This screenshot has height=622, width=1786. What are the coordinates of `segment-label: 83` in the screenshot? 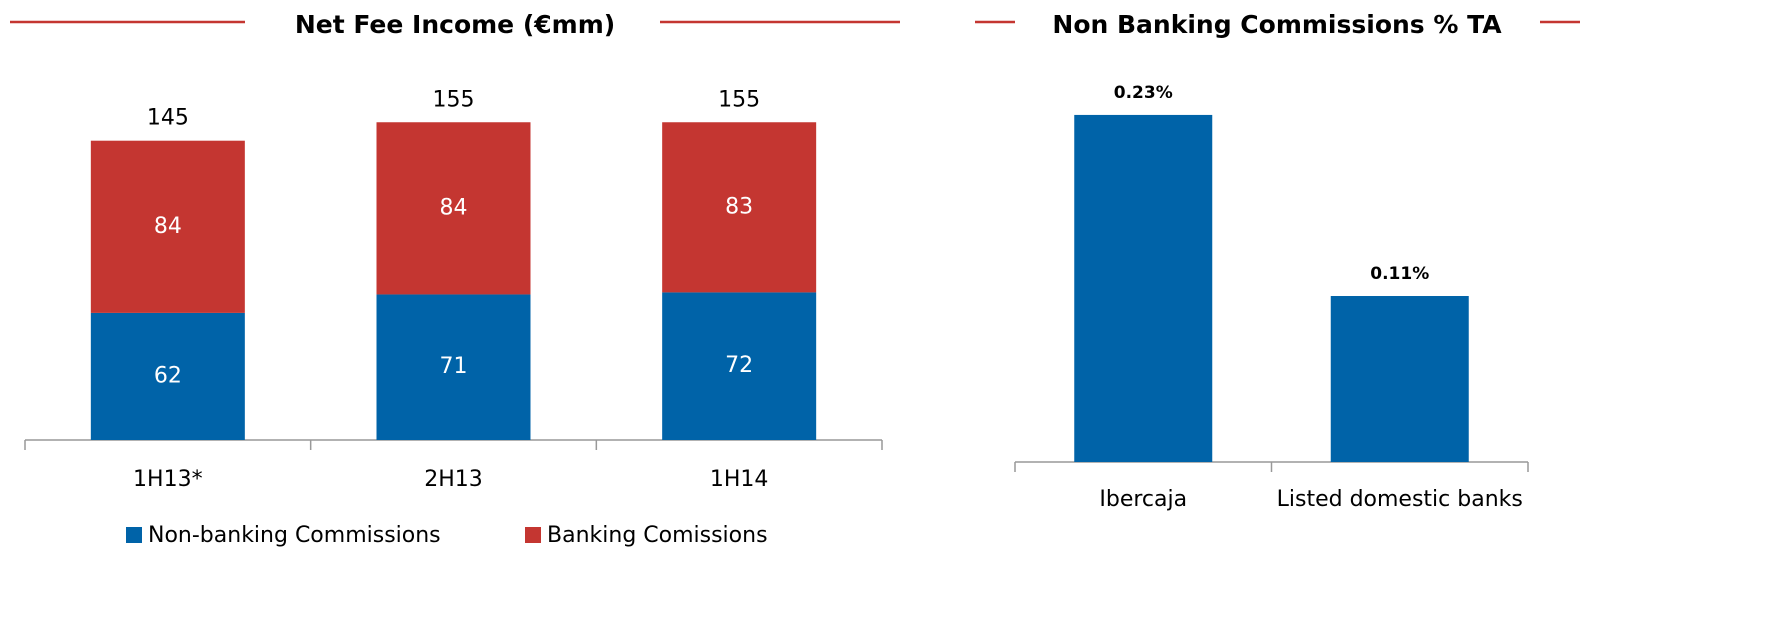 It's located at (739, 206).